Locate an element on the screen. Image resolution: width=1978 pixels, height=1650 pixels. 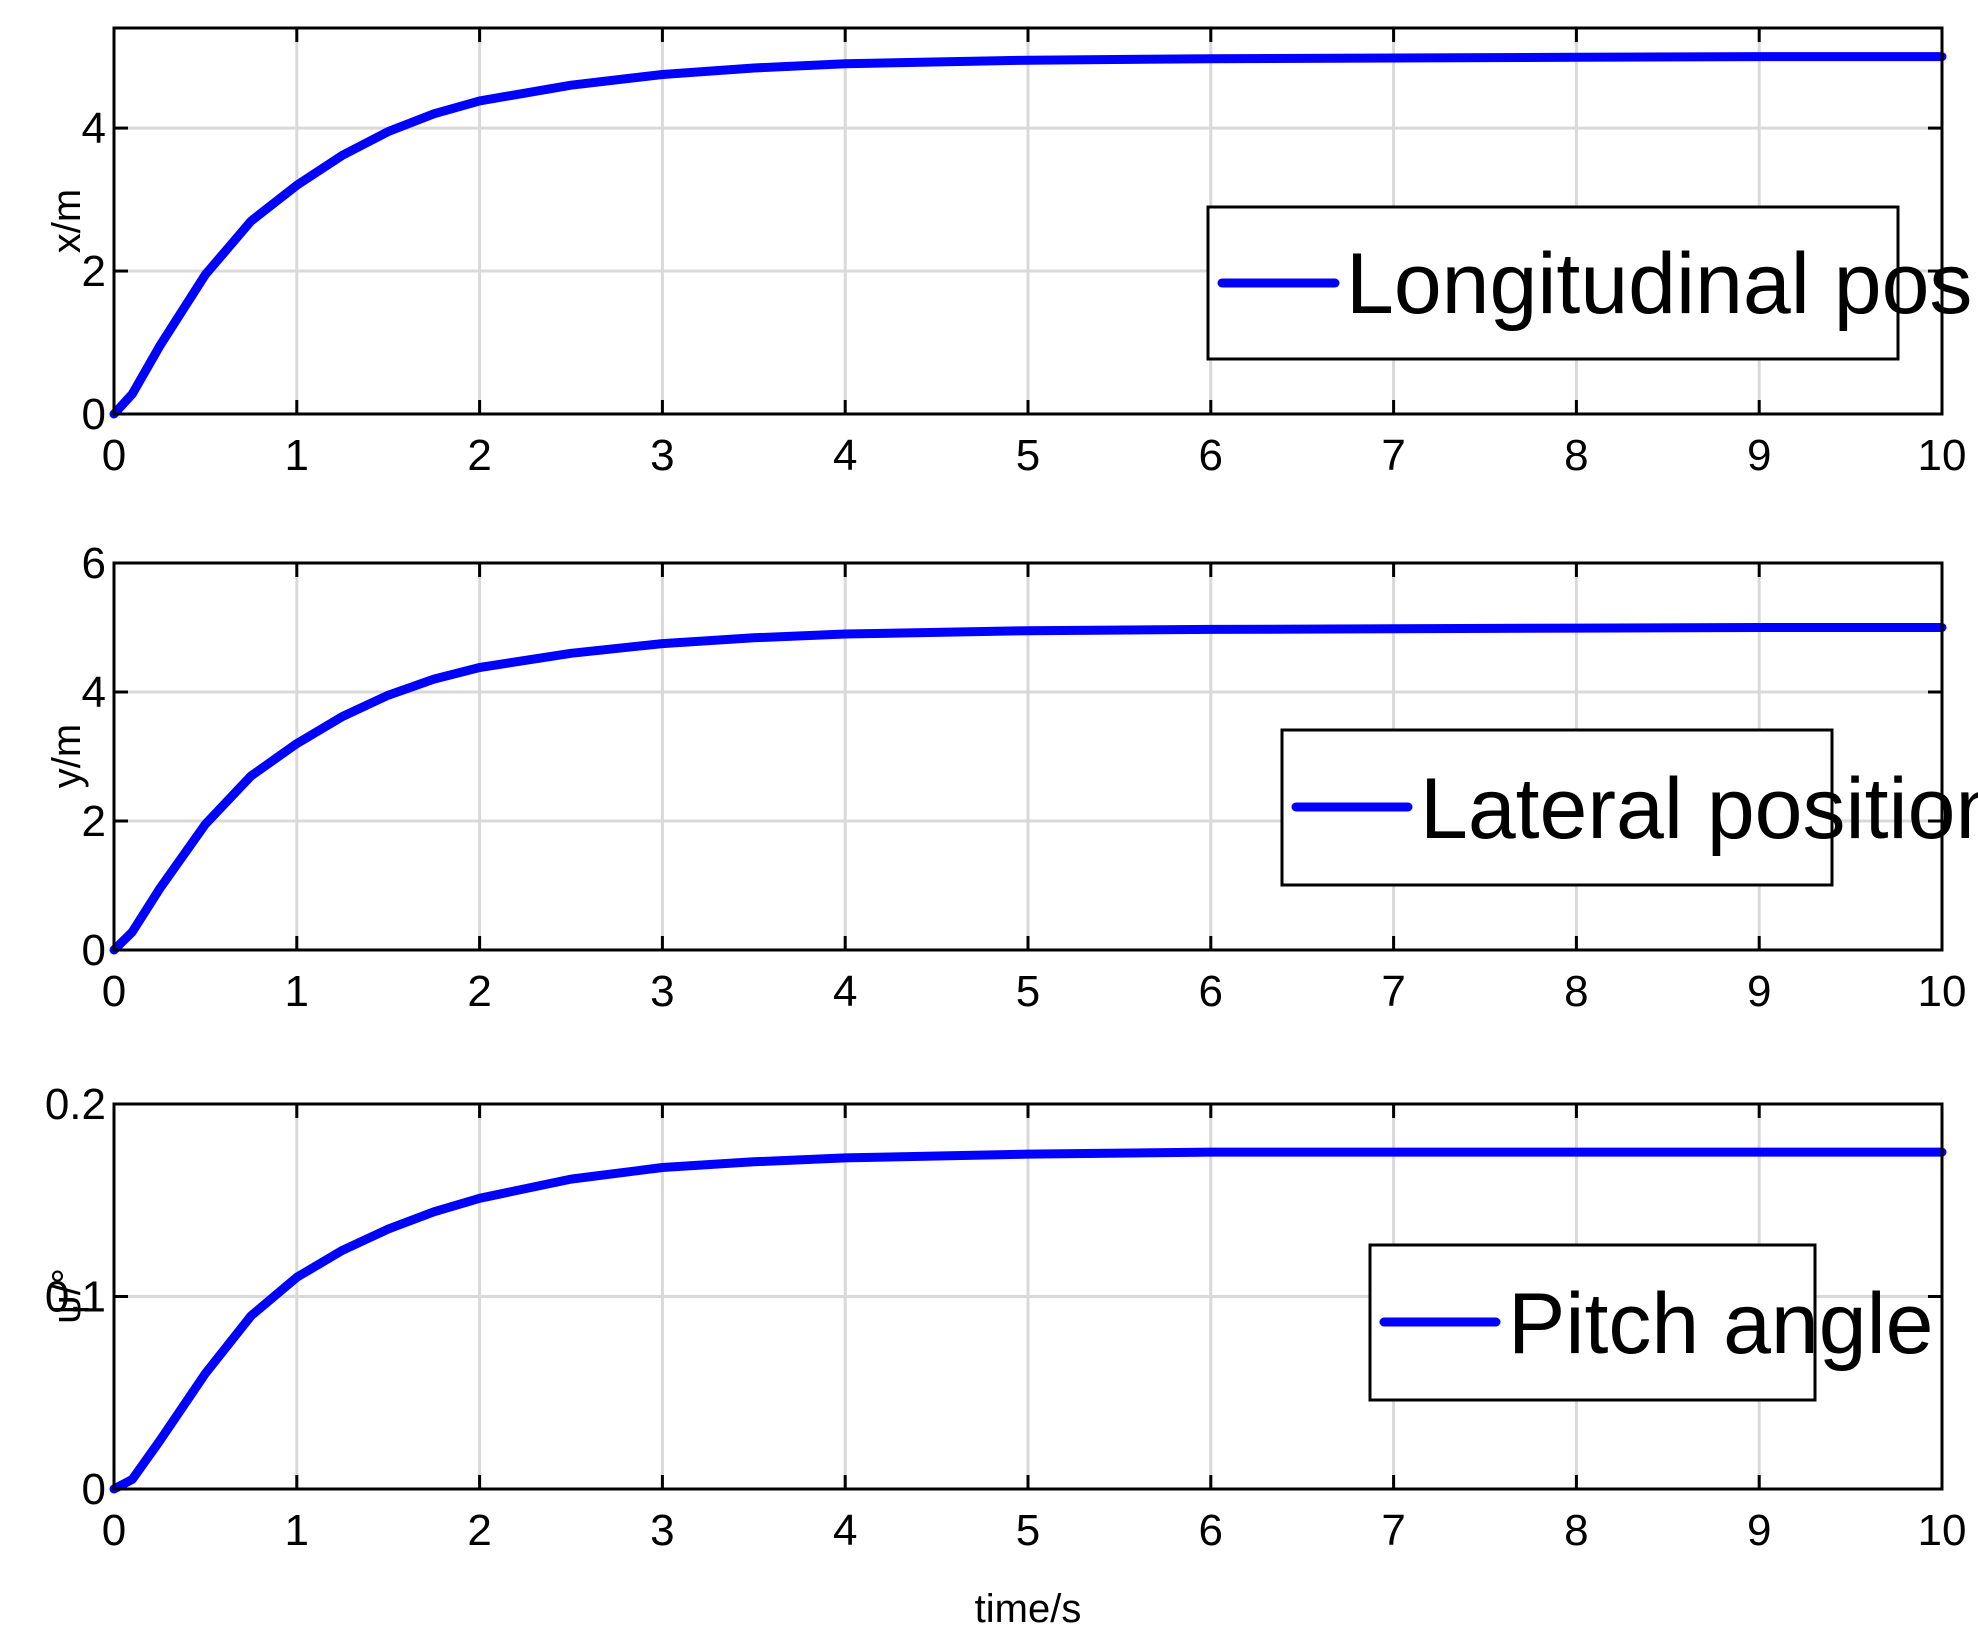
y-tick-label: 6 is located at coordinates (94, 563).